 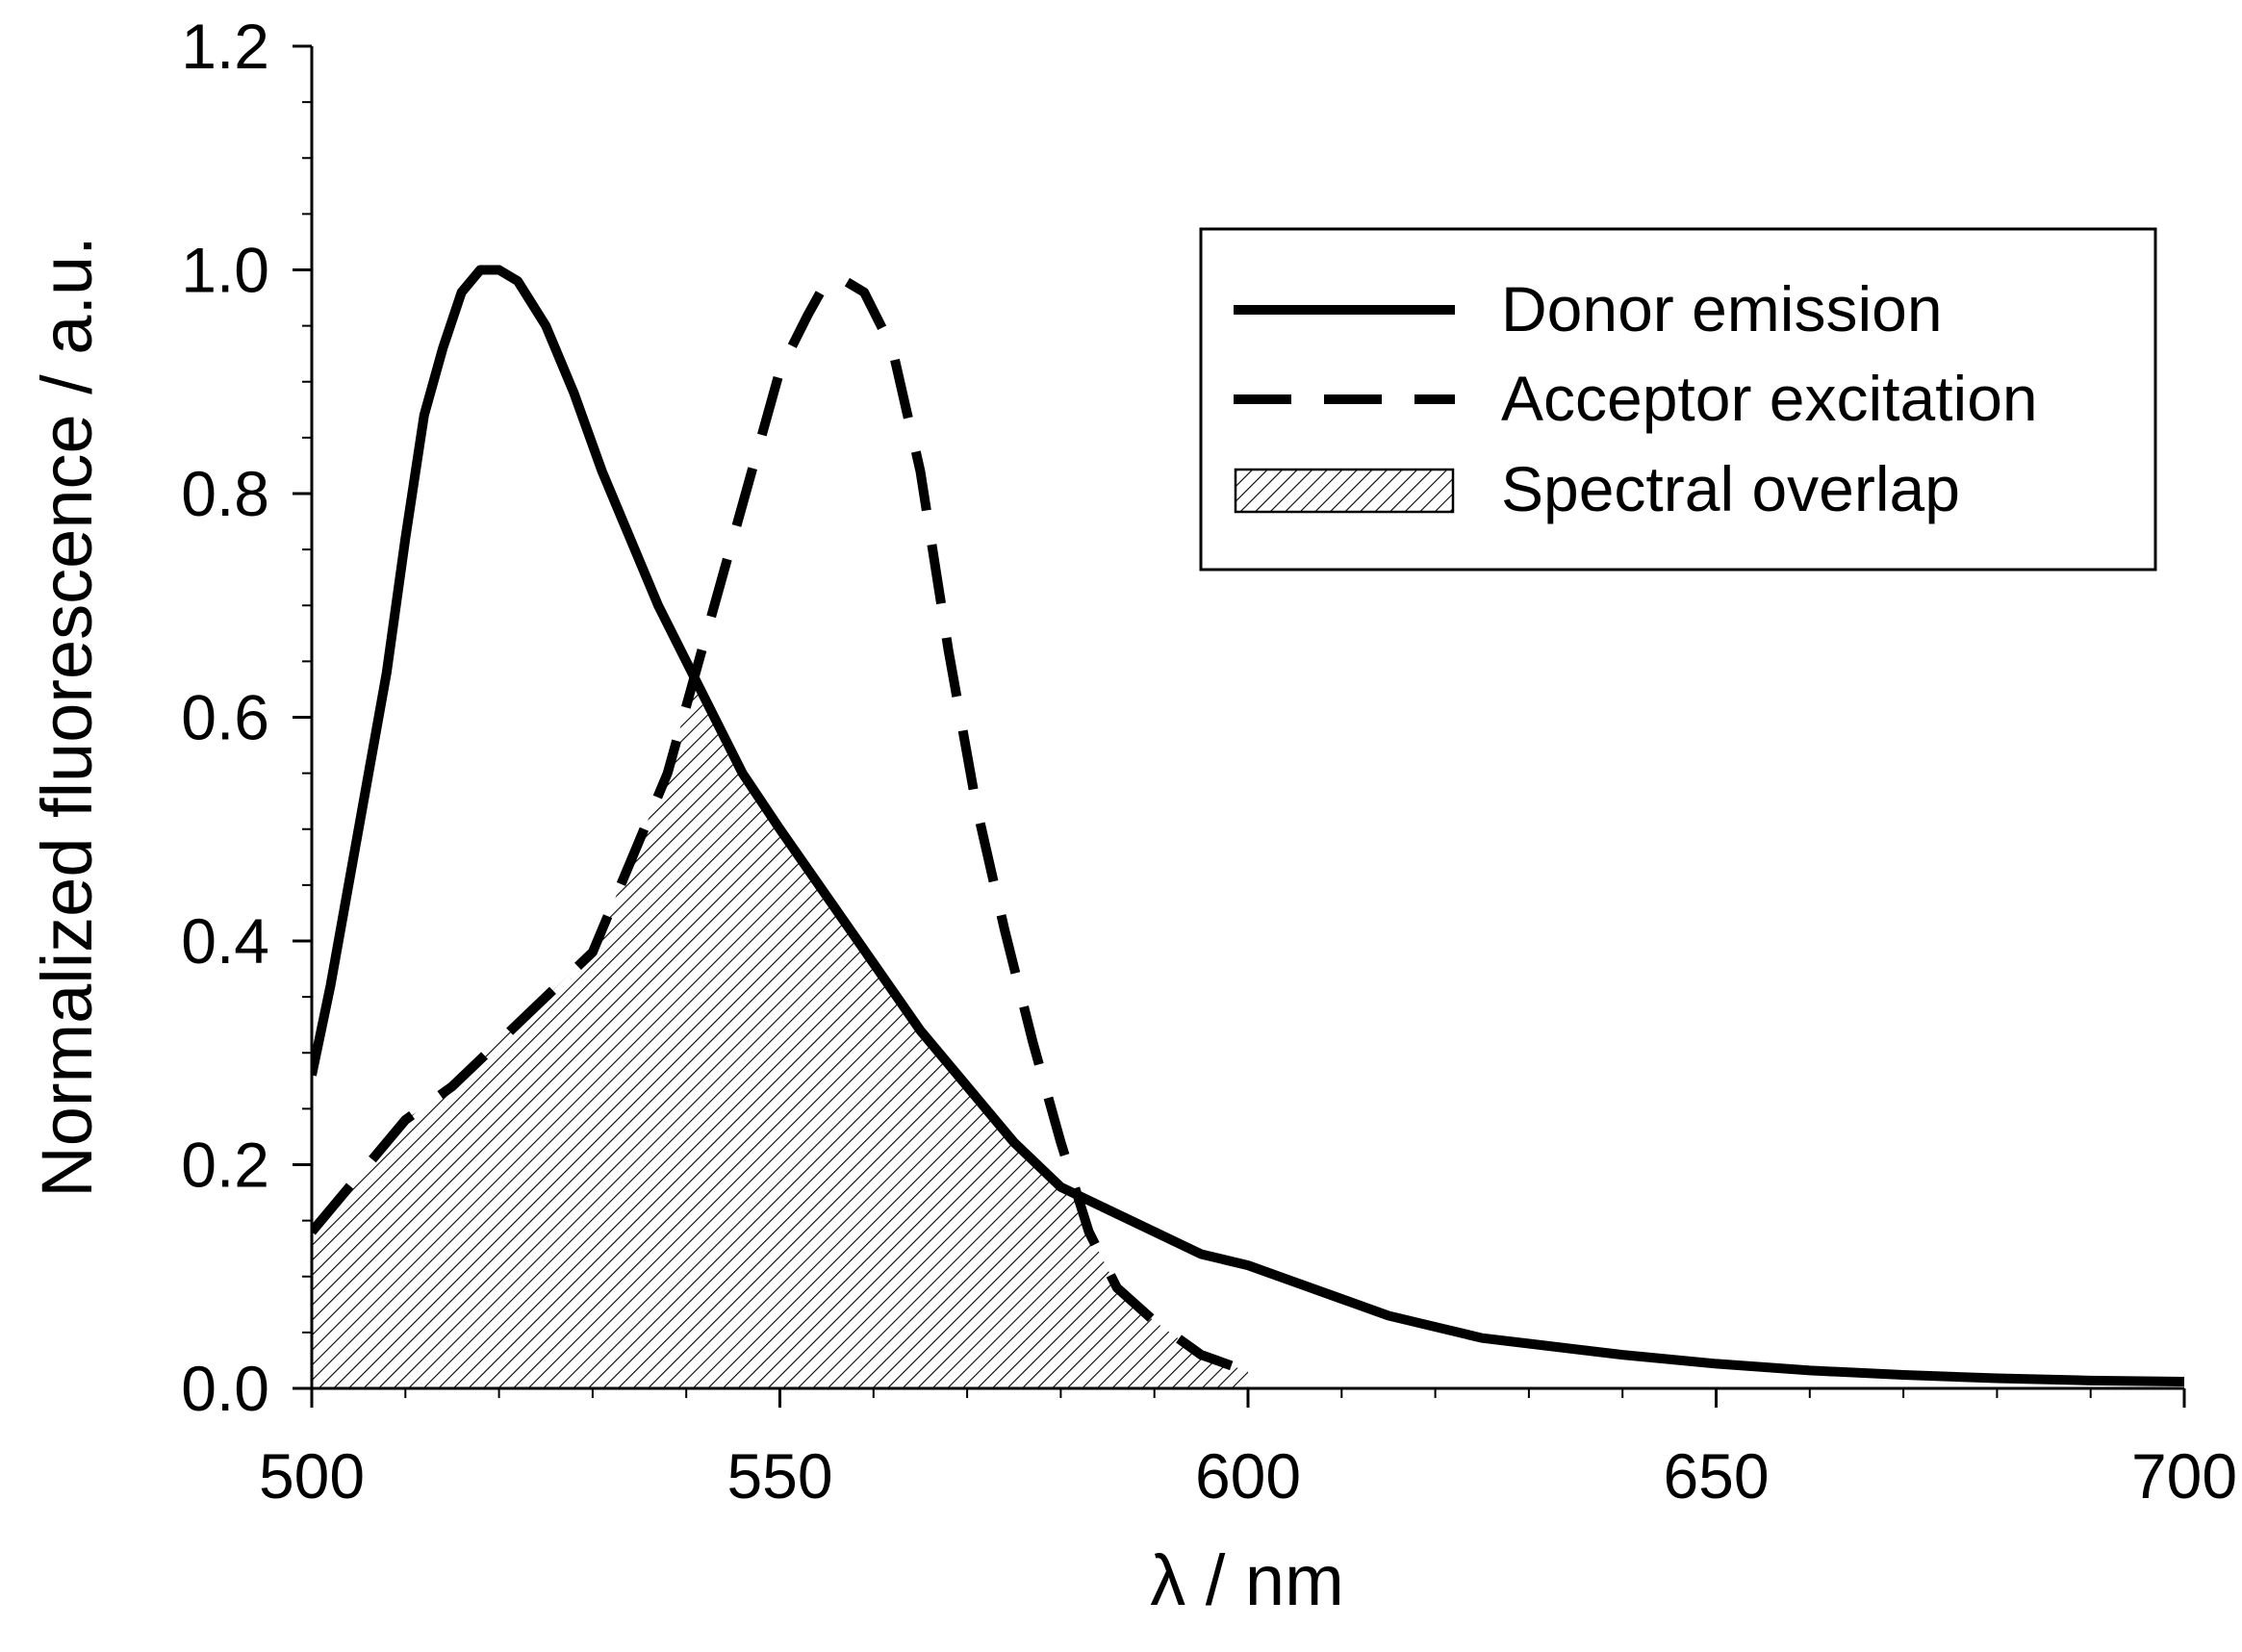 I want to click on x-tick-label: 500, so click(x=312, y=1476).